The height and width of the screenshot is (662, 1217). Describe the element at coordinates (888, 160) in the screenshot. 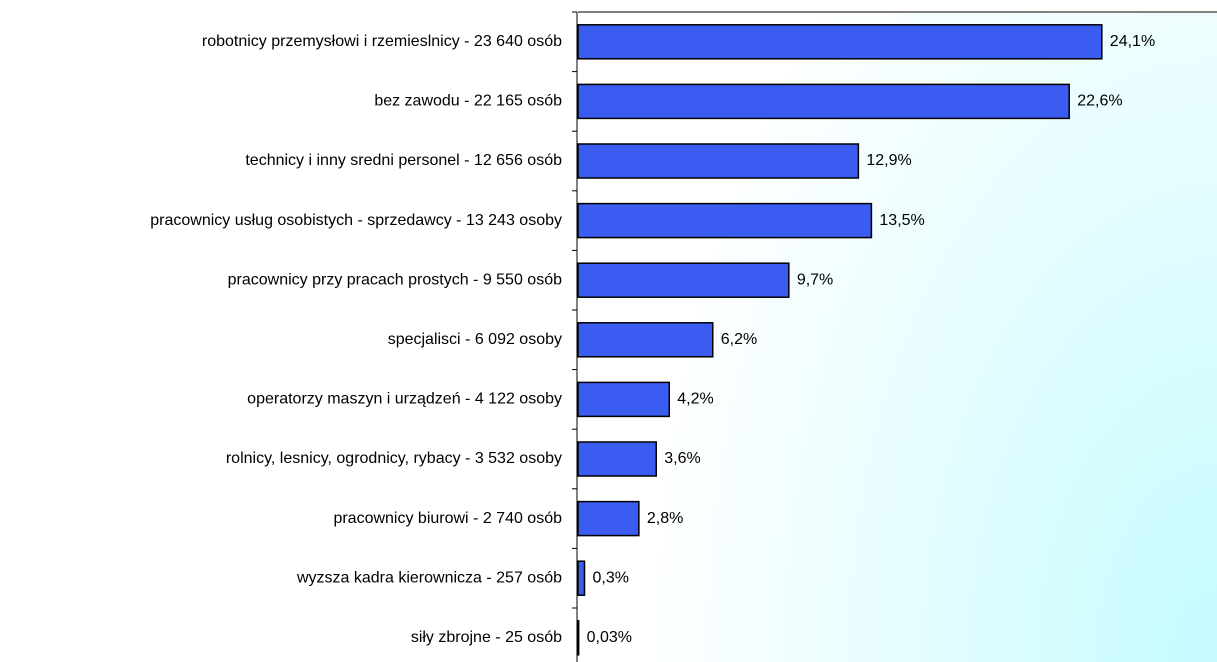

I see `value-label: 12,9%` at that location.